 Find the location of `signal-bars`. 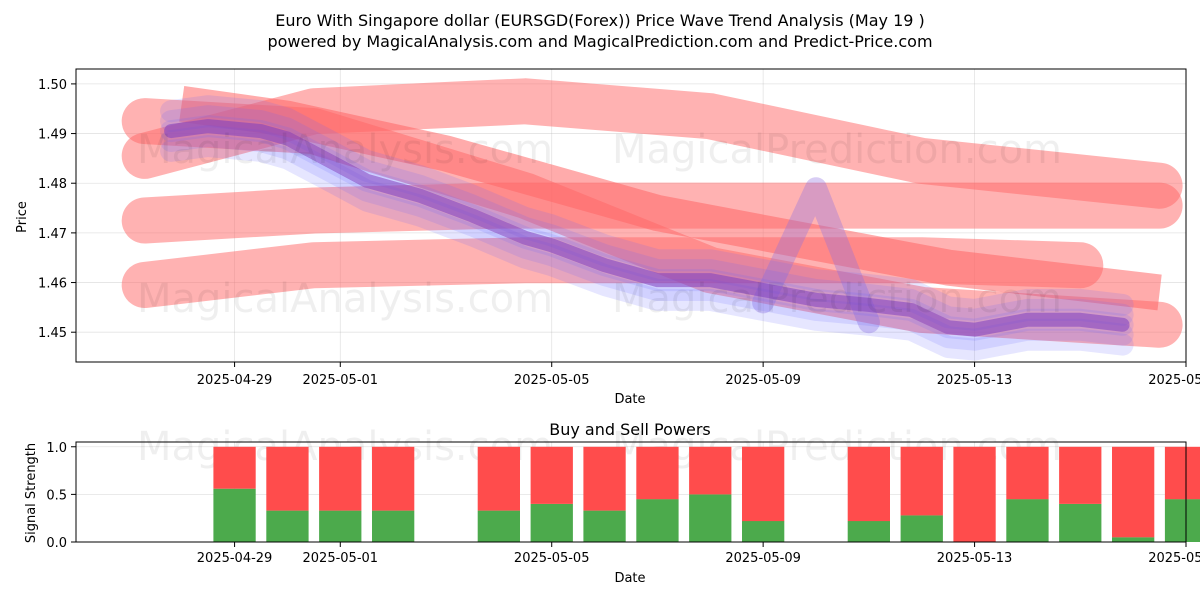

signal-bars is located at coordinates (706, 494).